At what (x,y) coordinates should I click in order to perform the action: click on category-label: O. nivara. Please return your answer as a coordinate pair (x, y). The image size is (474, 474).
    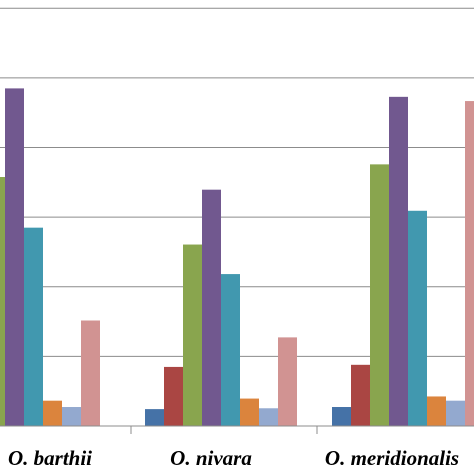
    Looking at the image, I should click on (211, 458).